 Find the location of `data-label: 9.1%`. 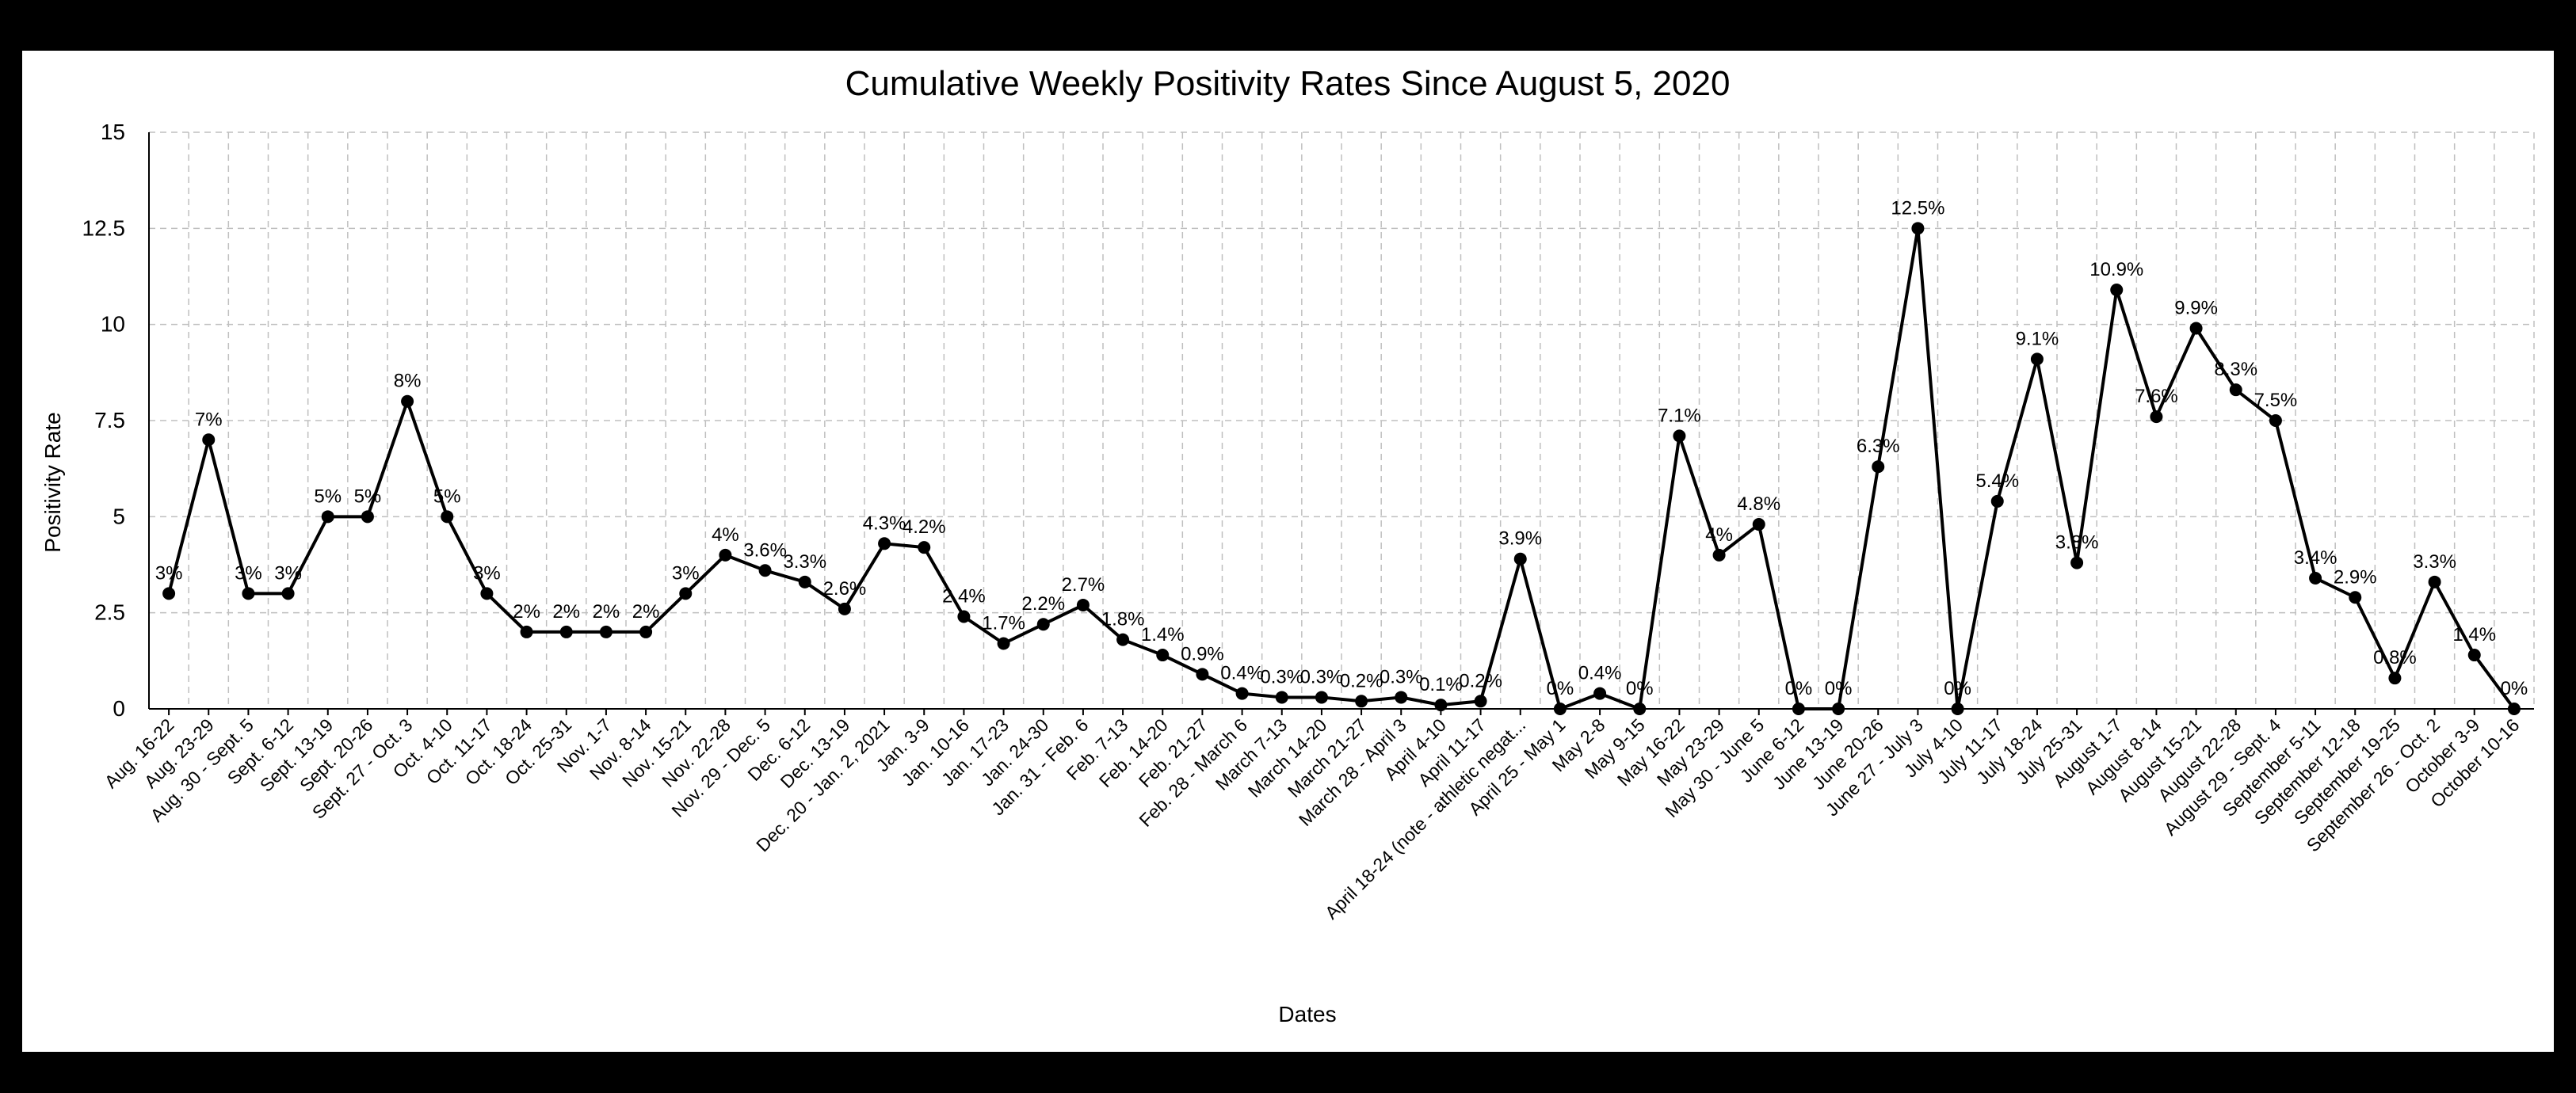

data-label: 9.1% is located at coordinates (2038, 338).